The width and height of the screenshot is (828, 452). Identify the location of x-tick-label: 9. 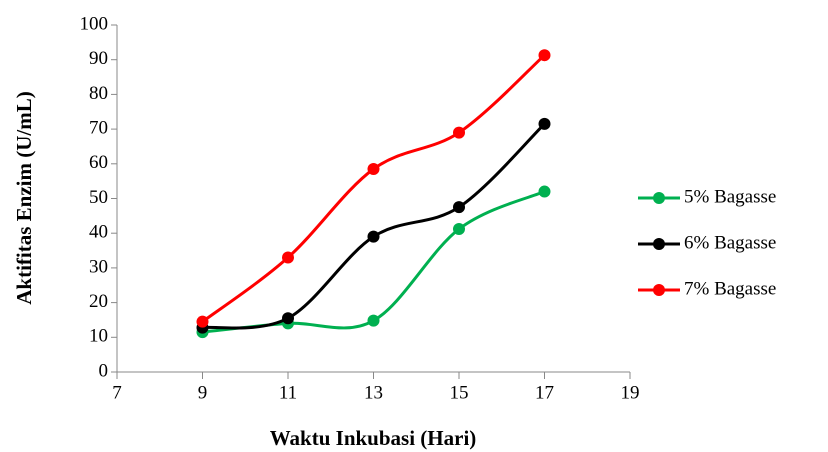
(203, 392).